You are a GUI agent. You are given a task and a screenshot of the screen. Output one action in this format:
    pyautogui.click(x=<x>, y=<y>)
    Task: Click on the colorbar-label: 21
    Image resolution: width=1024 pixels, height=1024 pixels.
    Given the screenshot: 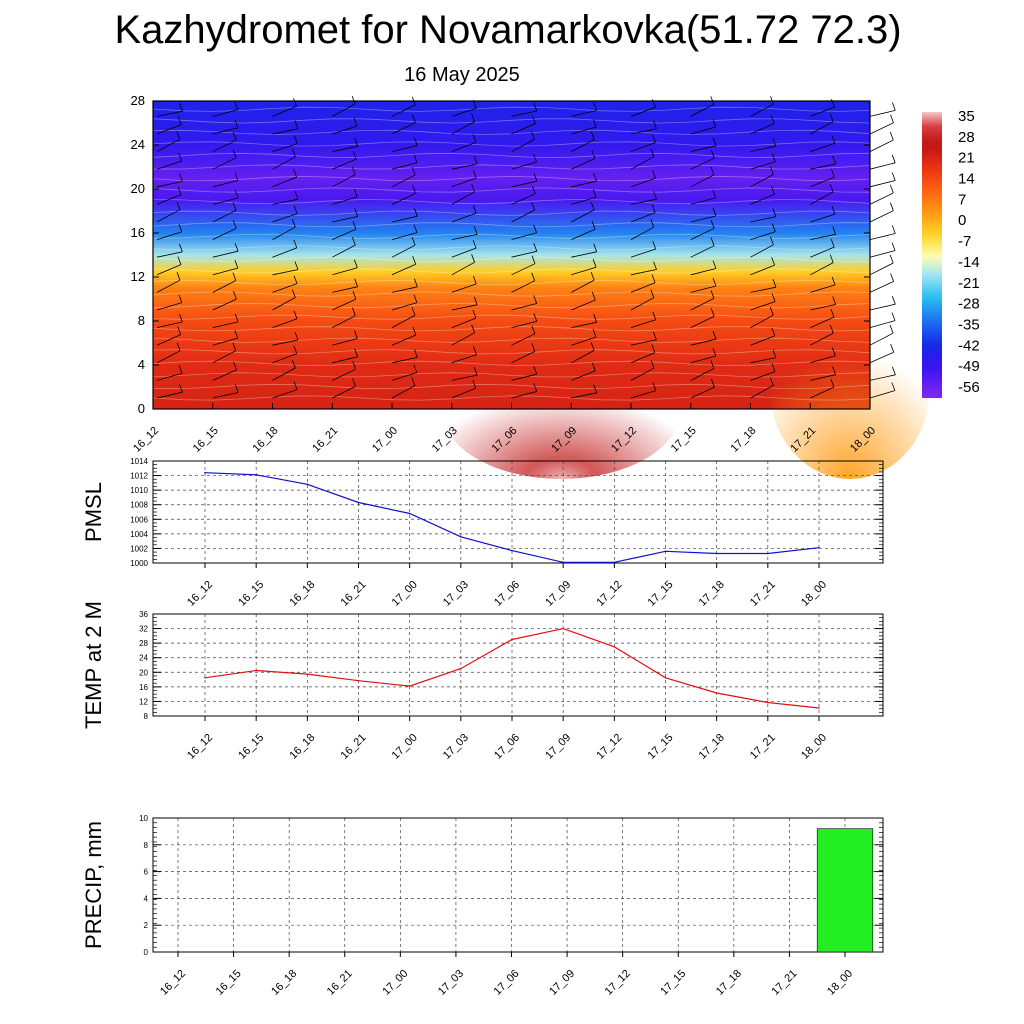 What is the action you would take?
    pyautogui.click(x=966, y=158)
    